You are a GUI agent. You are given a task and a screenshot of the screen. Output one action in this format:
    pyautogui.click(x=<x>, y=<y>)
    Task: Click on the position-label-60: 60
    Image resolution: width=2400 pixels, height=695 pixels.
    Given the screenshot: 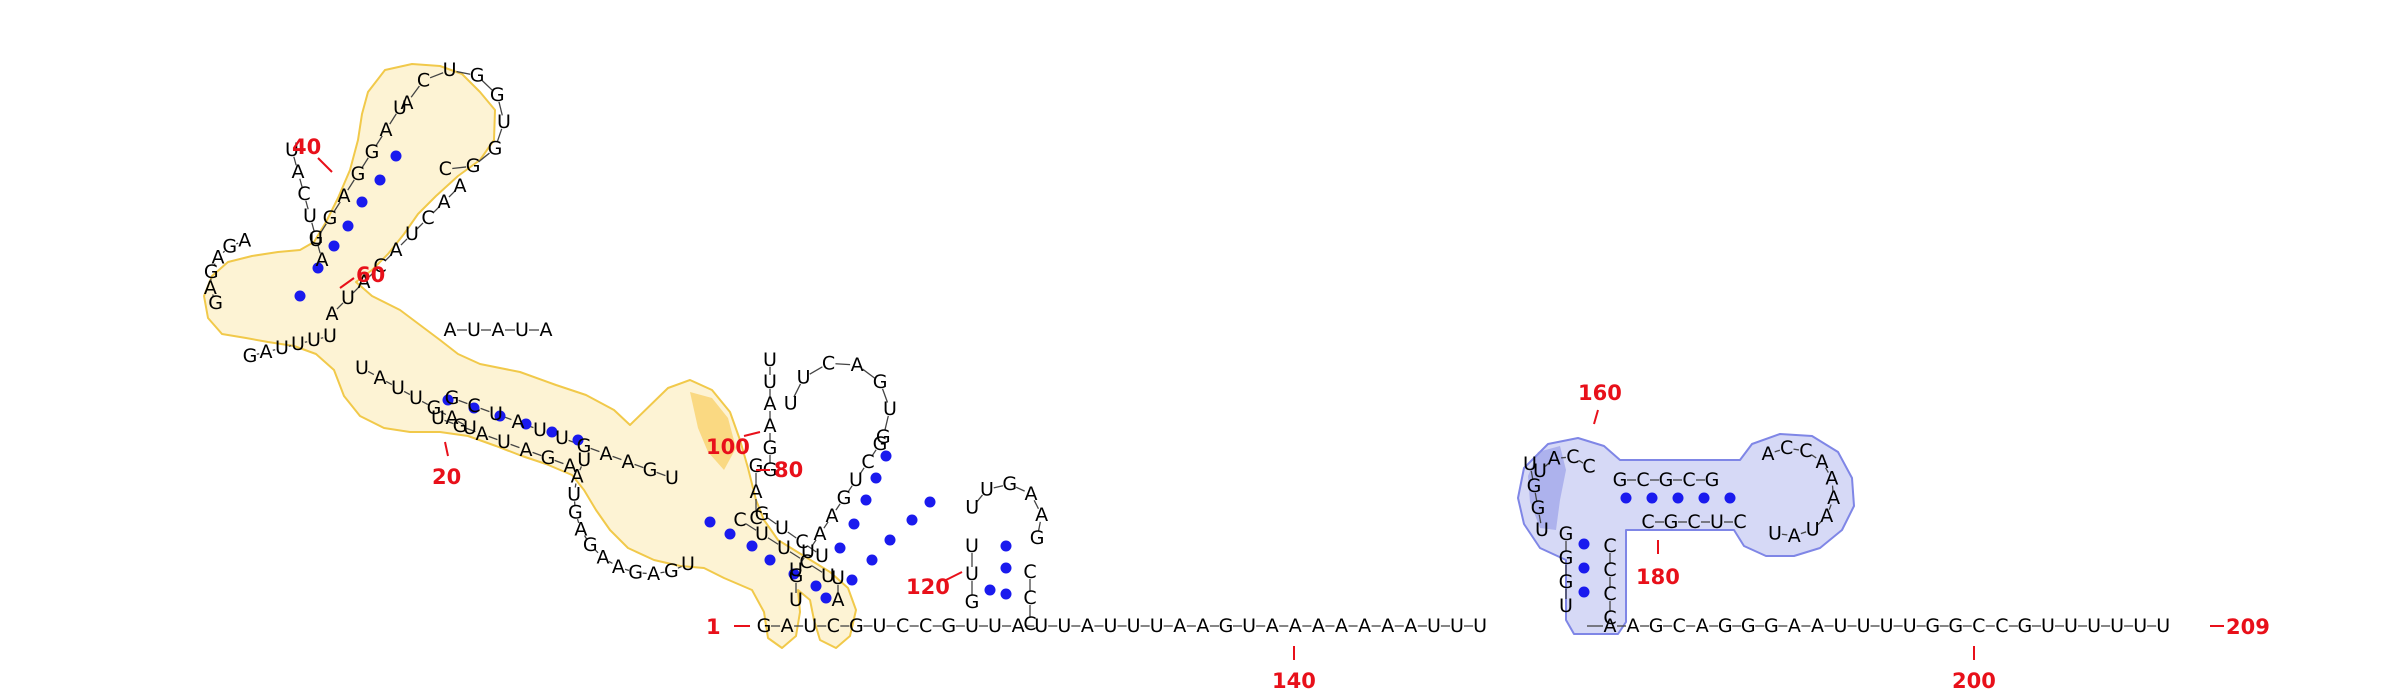 What is the action you would take?
    pyautogui.click(x=370, y=275)
    